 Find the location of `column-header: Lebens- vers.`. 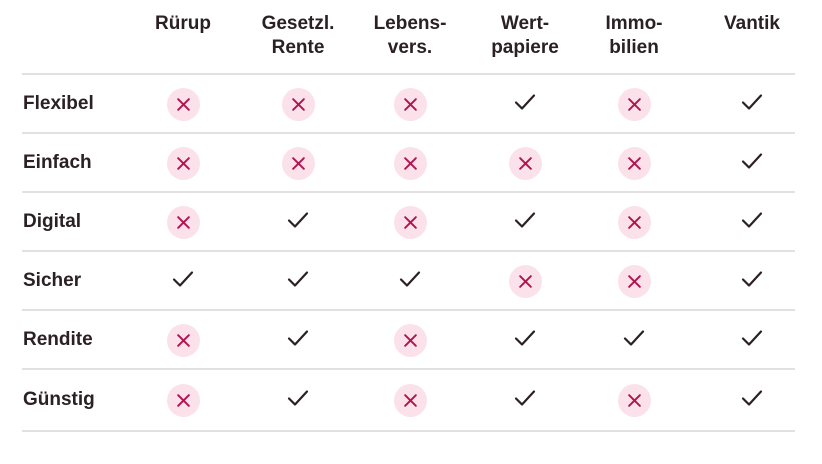

column-header: Lebens- vers. is located at coordinates (410, 35).